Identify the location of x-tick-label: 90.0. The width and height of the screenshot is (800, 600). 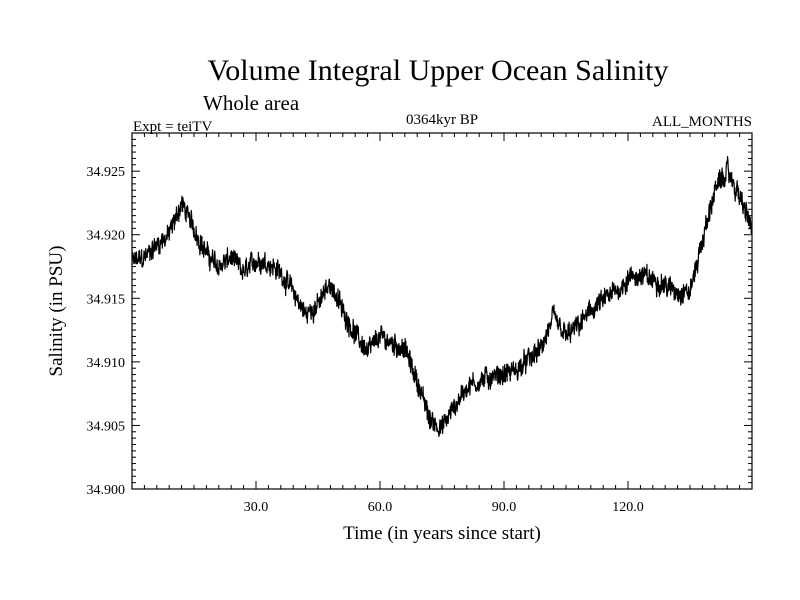
(504, 507).